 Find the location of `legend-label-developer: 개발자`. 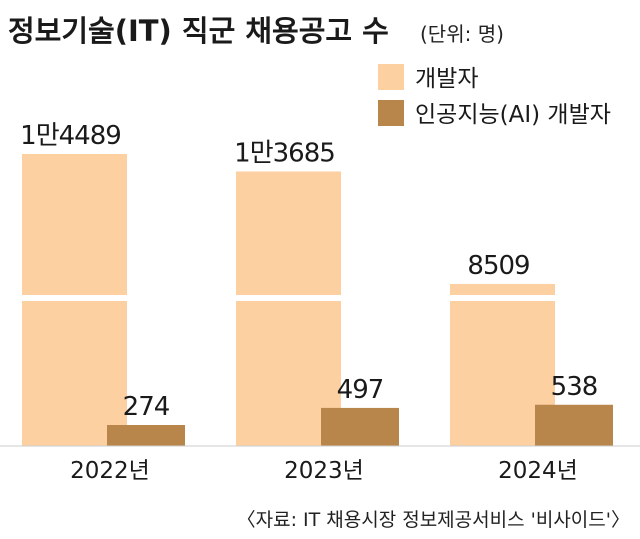

legend-label-developer: 개발자 is located at coordinates (446, 79).